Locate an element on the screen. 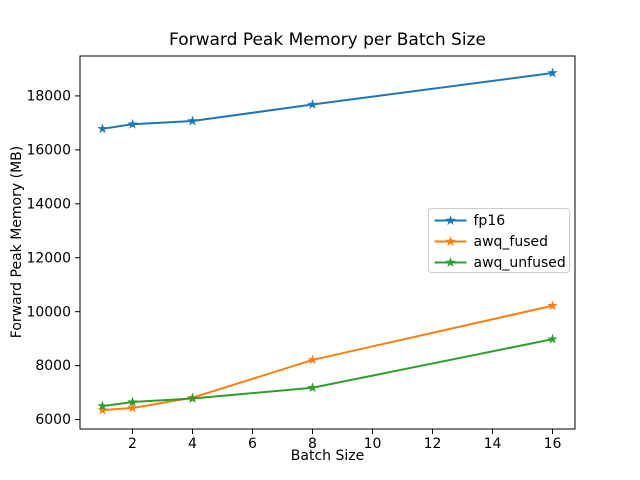  legend-box is located at coordinates (499, 240).